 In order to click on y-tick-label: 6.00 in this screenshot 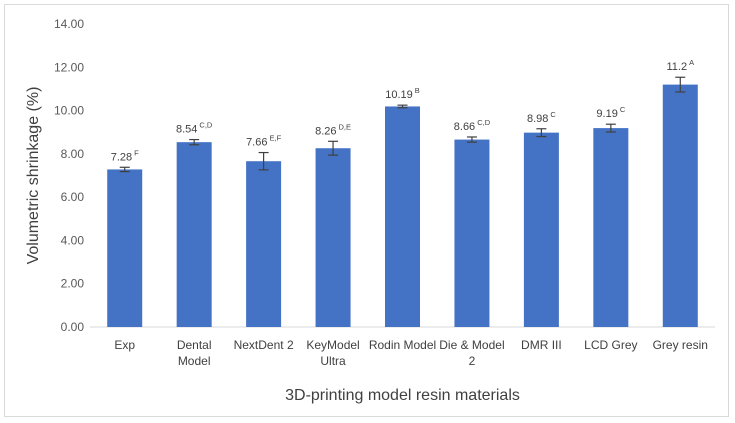, I will do `click(73, 197)`.